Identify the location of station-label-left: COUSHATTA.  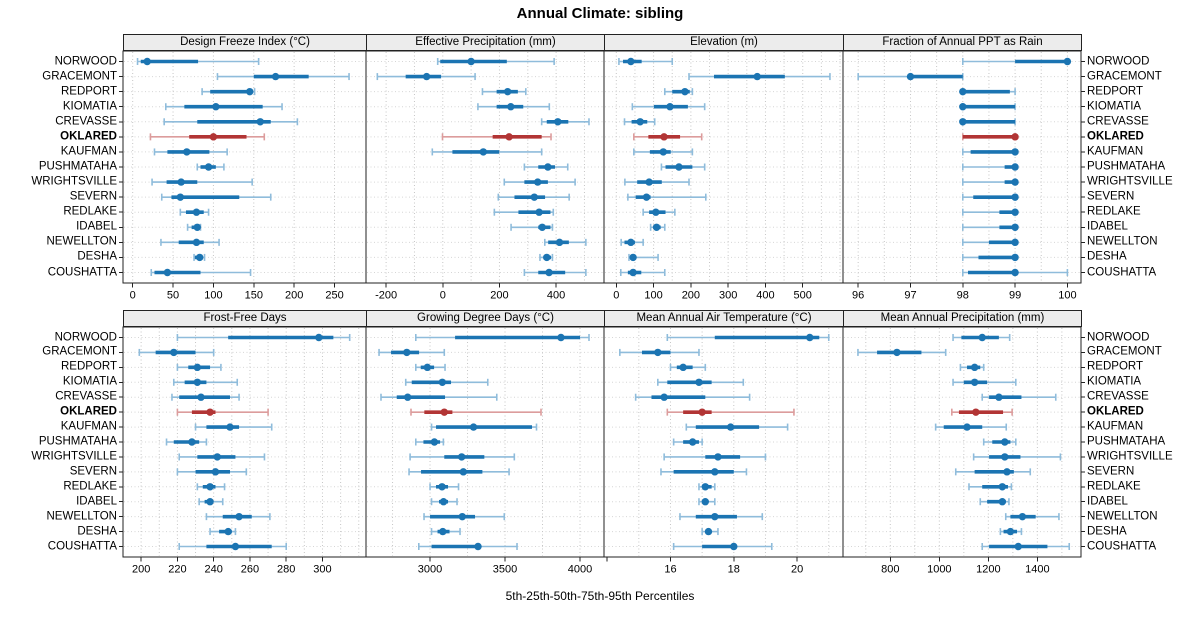
(82, 545).